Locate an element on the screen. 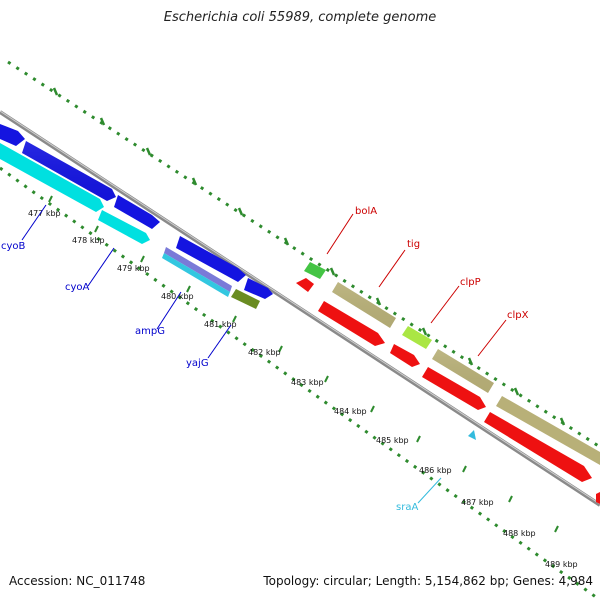  gene-cyoB-cyan-arrow is located at coordinates (52, 177).